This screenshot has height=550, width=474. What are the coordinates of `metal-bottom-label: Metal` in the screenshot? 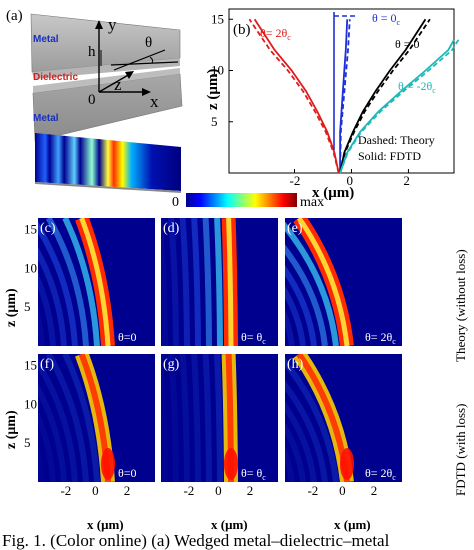 It's located at (46, 118).